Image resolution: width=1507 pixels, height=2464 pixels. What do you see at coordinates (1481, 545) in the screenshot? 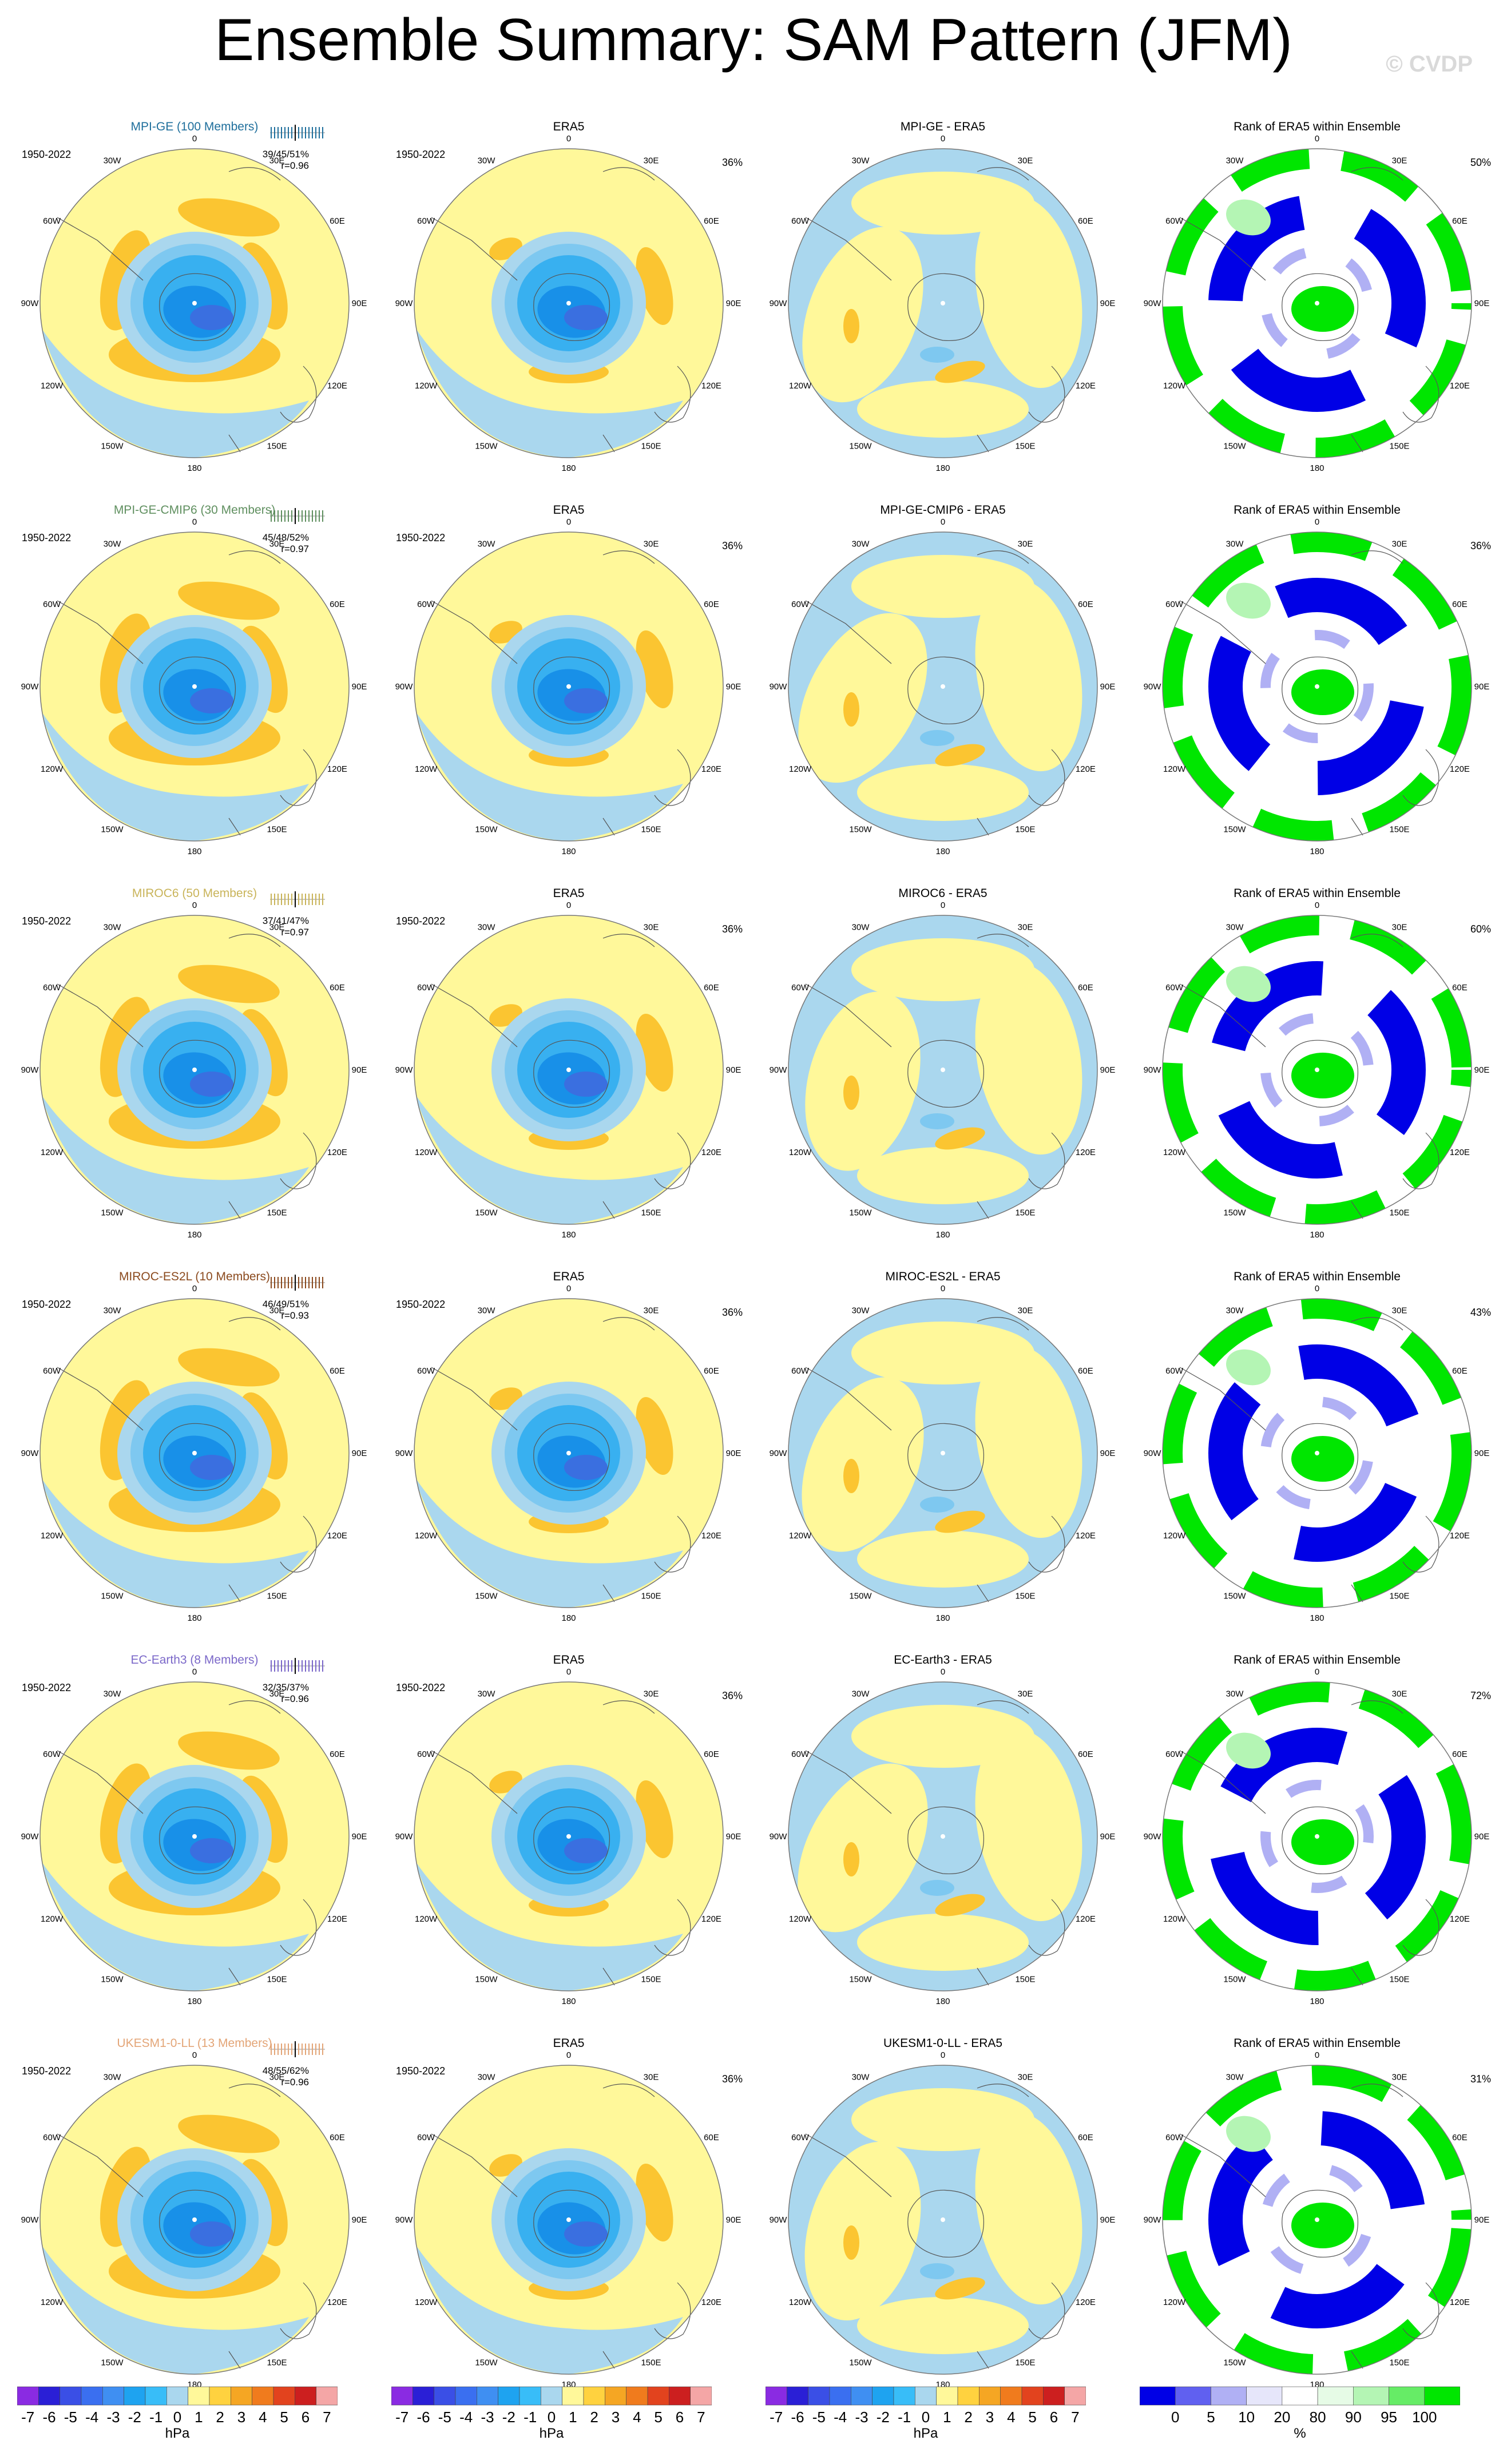
I see `rank-percent: 36%` at bounding box center [1481, 545].